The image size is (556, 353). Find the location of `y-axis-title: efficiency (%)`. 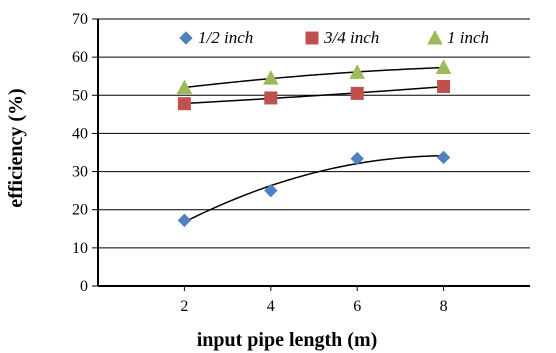

y-axis-title: efficiency (%) is located at coordinates (16, 147).